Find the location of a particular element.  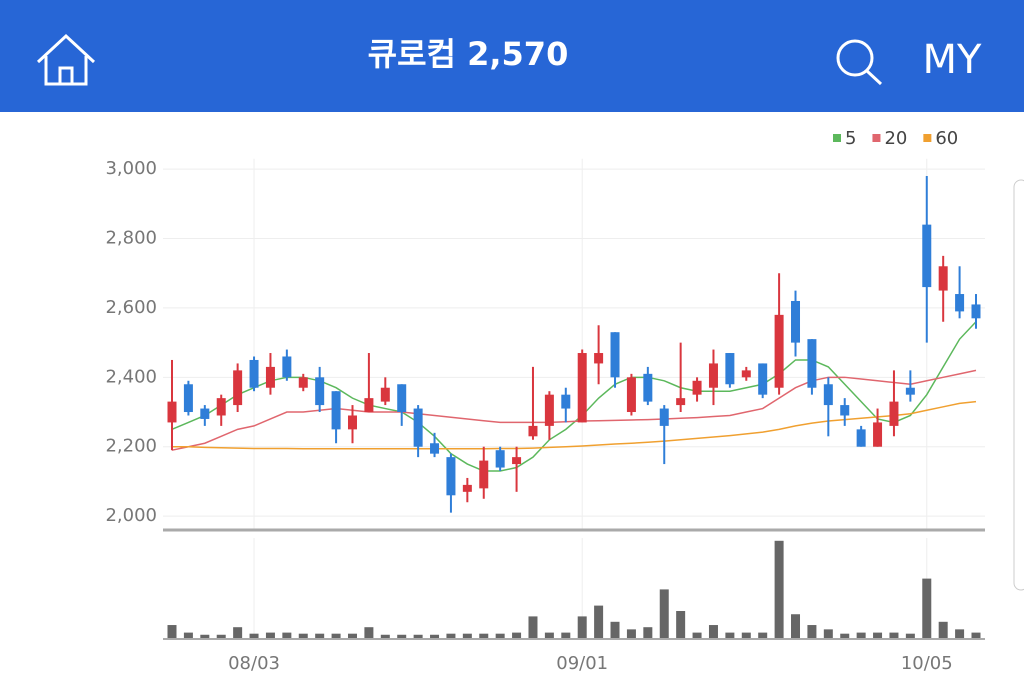

x-tick-label: 09/01 is located at coordinates (582, 663).